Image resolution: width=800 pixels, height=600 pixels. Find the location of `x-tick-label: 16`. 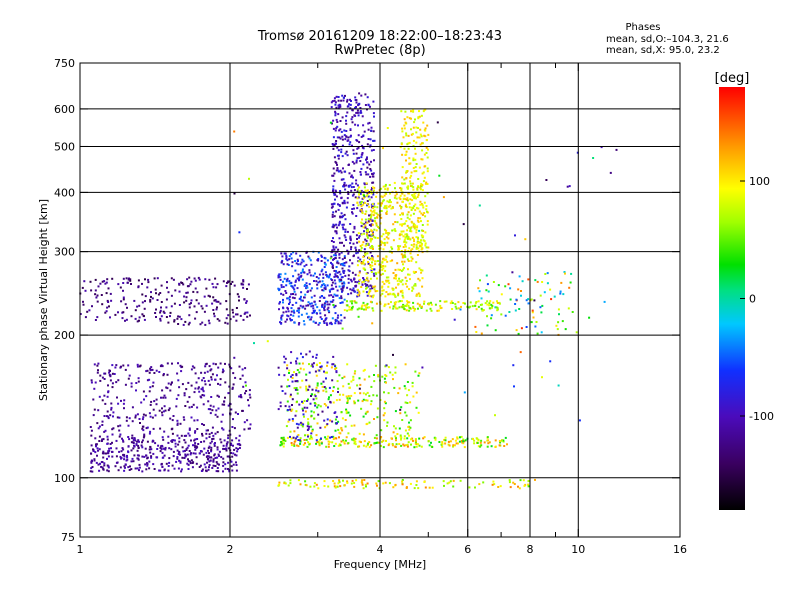

x-tick-label: 16 is located at coordinates (680, 549).